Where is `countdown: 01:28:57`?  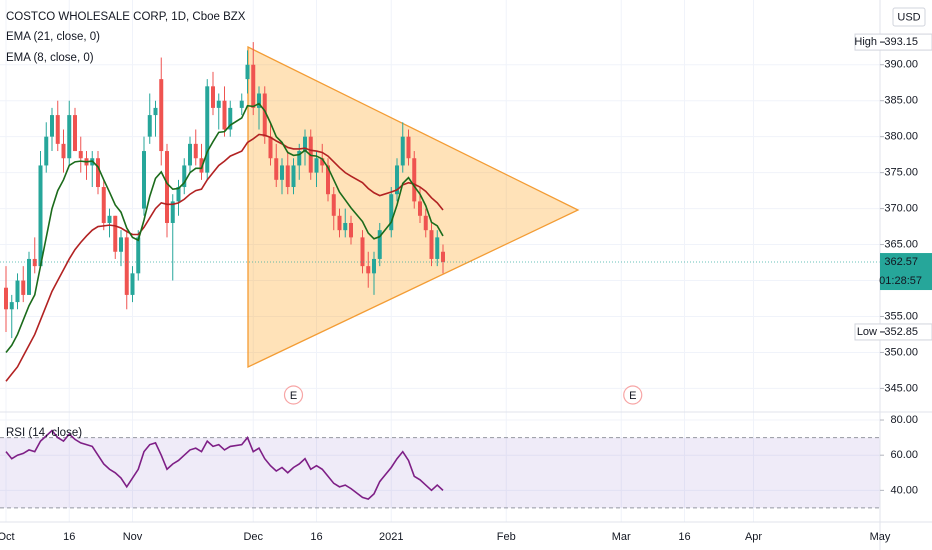 countdown: 01:28:57 is located at coordinates (900, 281).